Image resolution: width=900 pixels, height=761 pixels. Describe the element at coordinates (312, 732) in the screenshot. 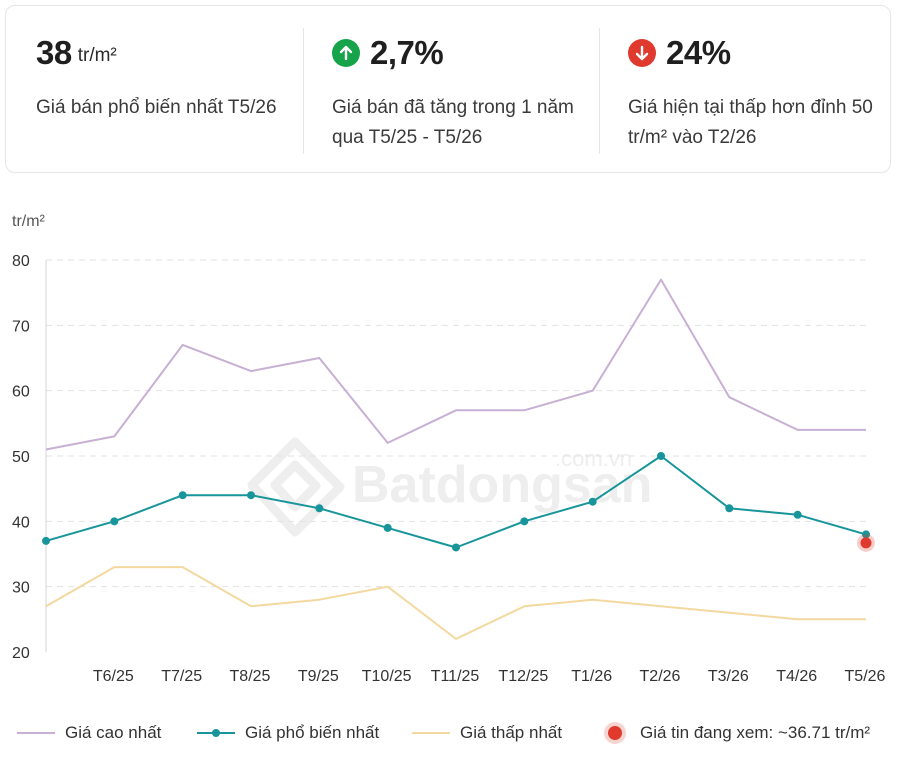

I see `legend-label-typical: Giá phổ biến nhất` at that location.